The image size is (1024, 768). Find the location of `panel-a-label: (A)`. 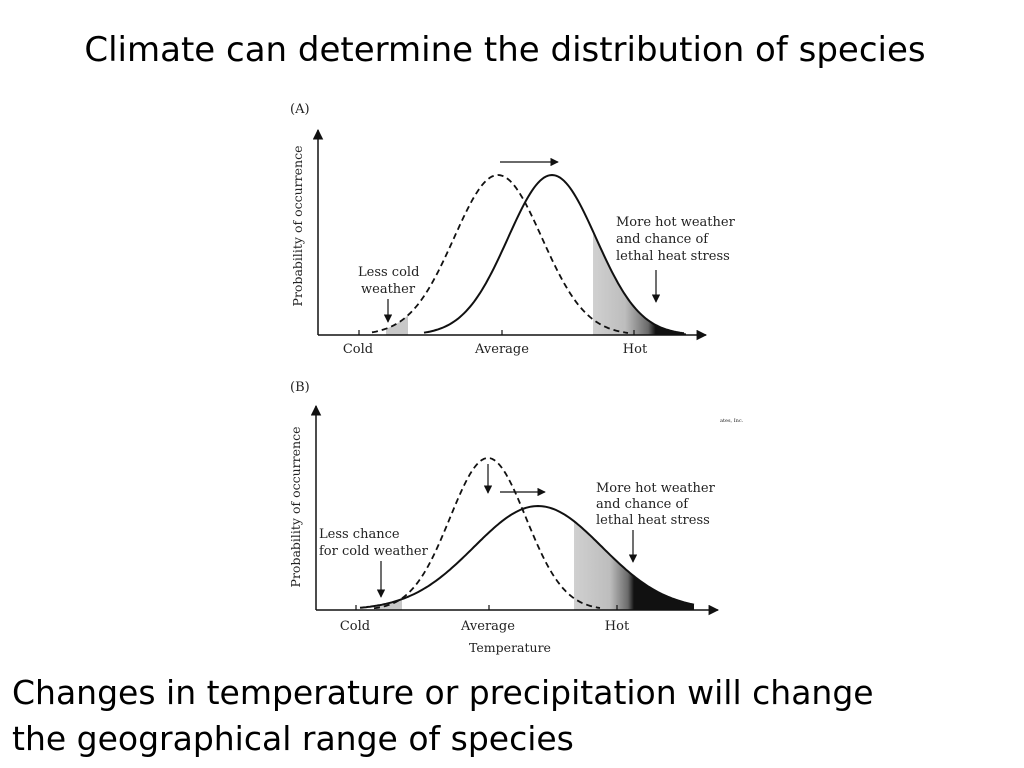

panel-a-label: (A) is located at coordinates (300, 109).